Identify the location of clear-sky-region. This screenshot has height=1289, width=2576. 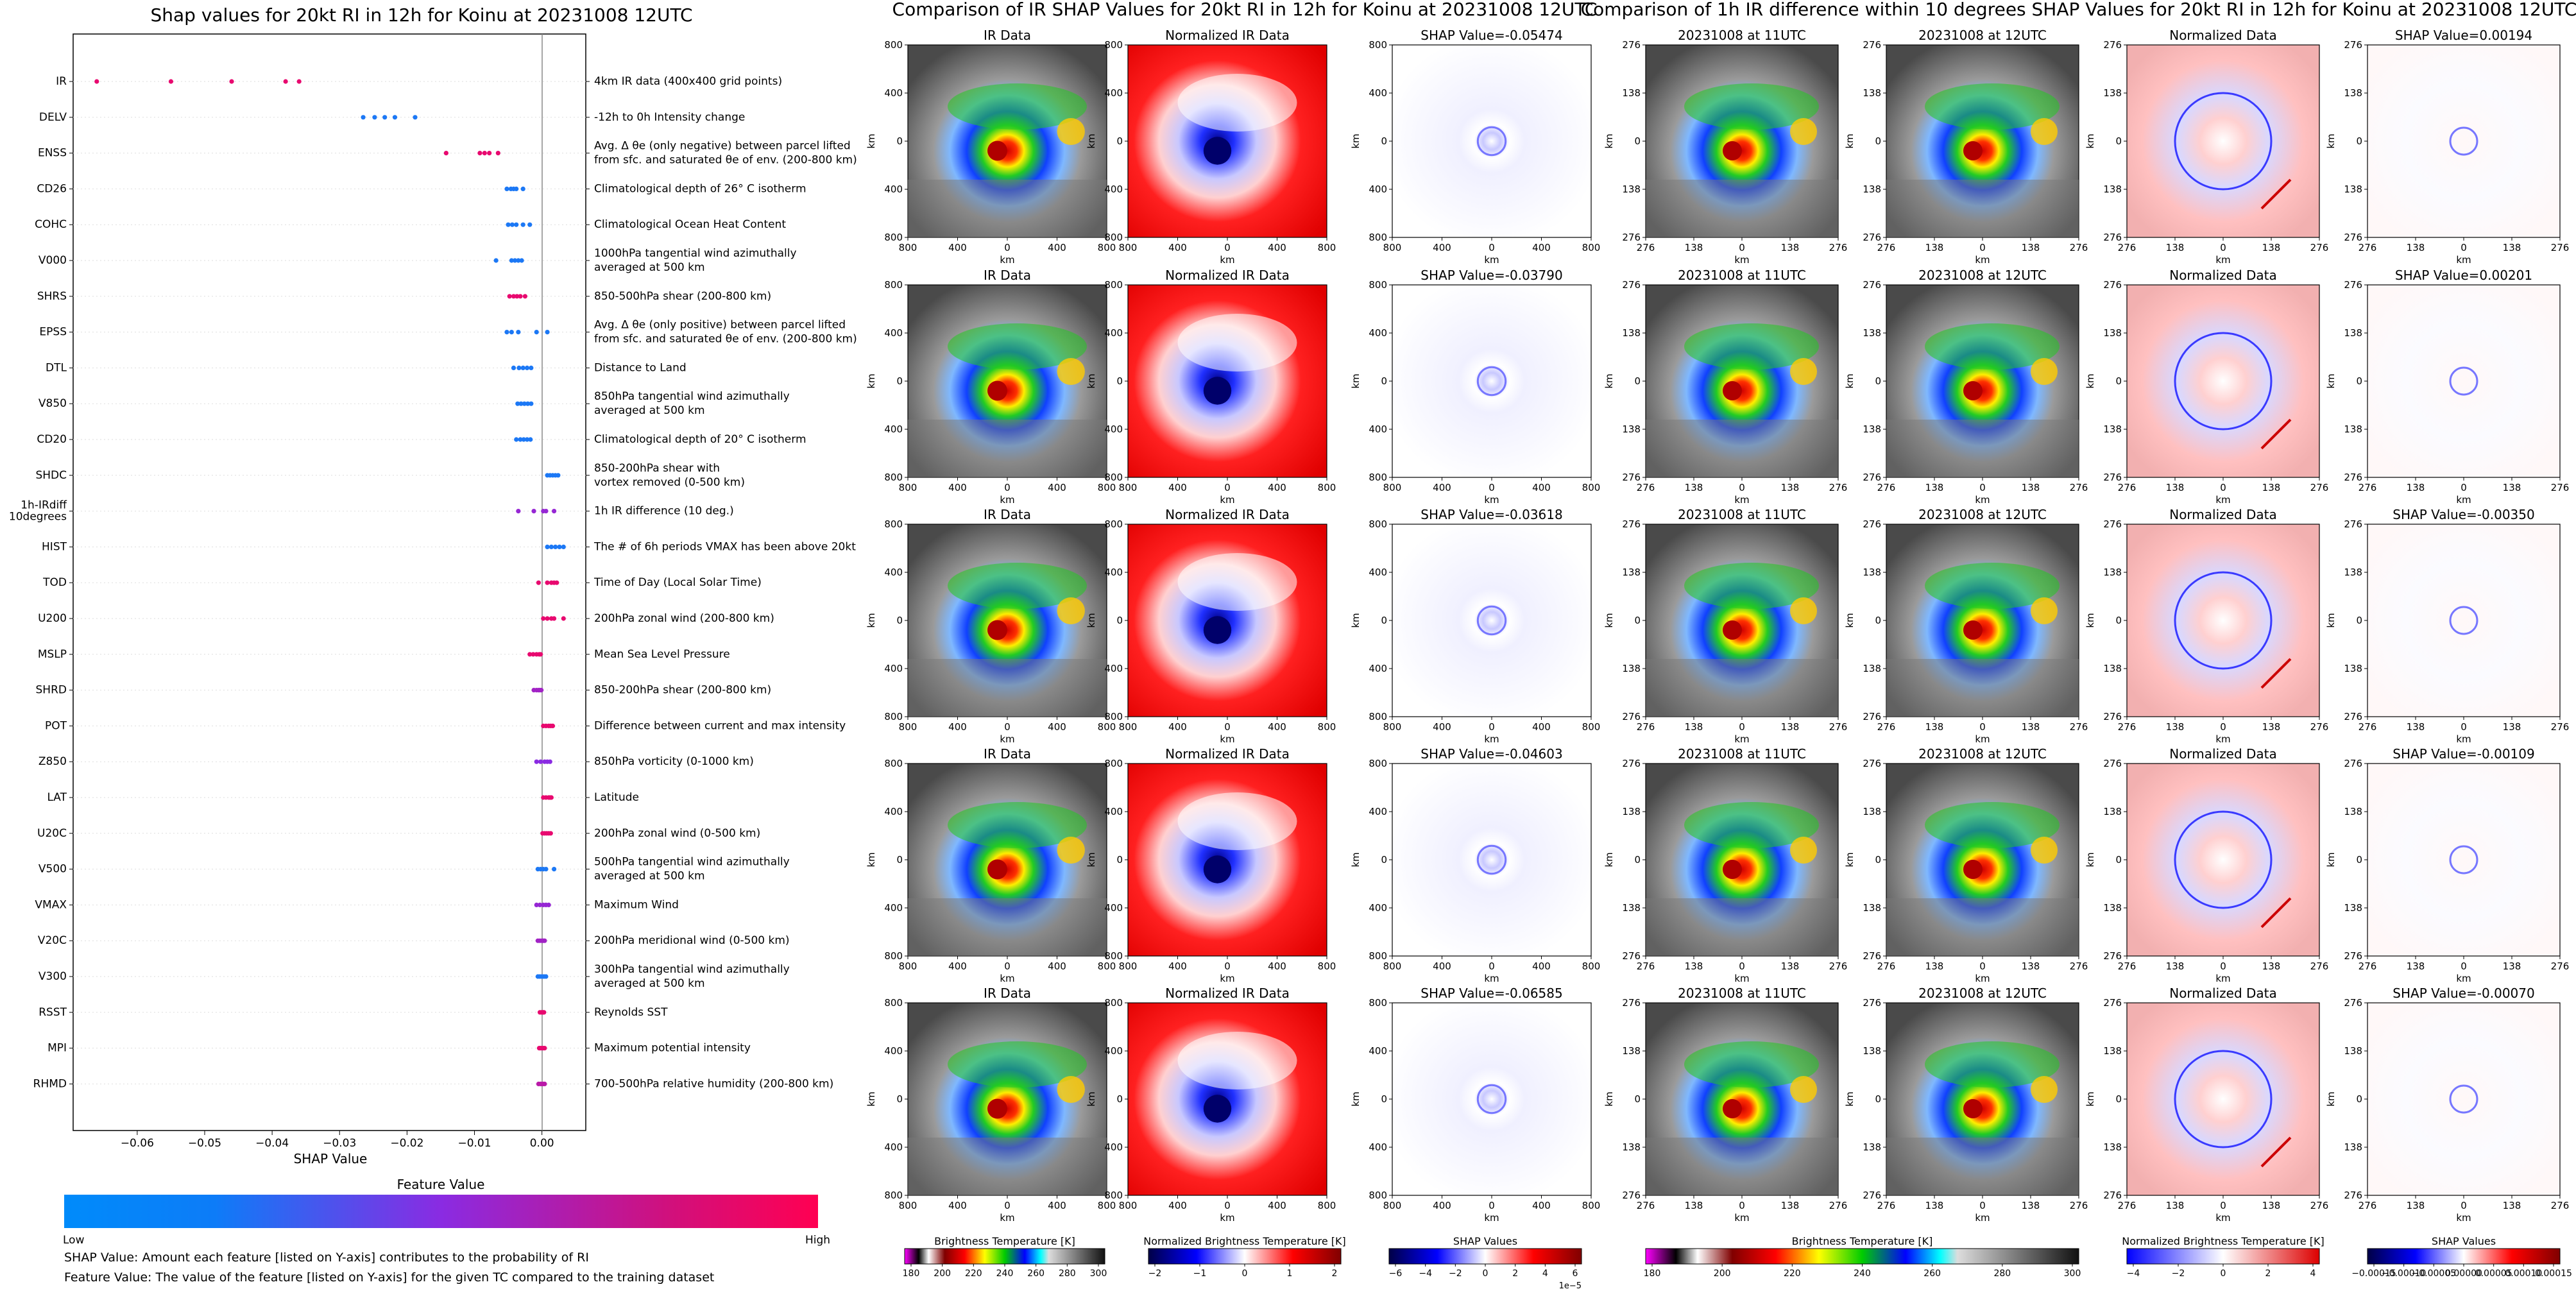
(1742, 208).